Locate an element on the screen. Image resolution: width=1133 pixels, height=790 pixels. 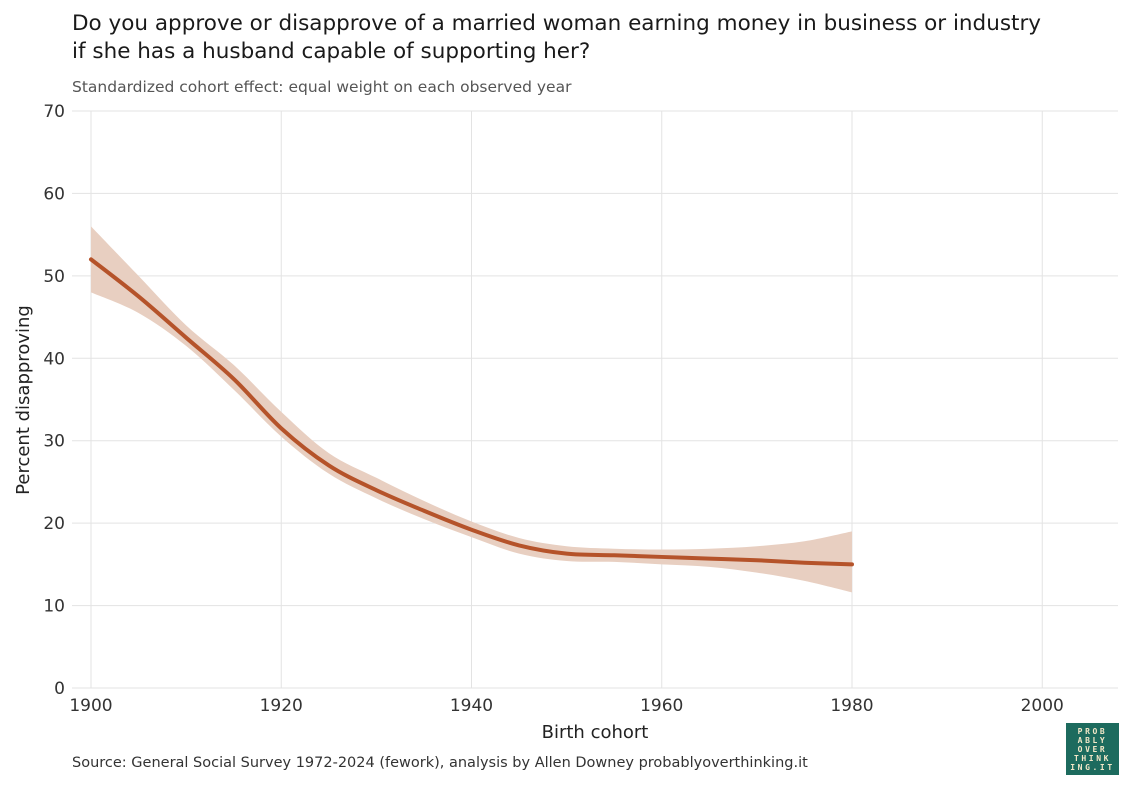
x-axis-label: Birth cohort is located at coordinates (595, 732).